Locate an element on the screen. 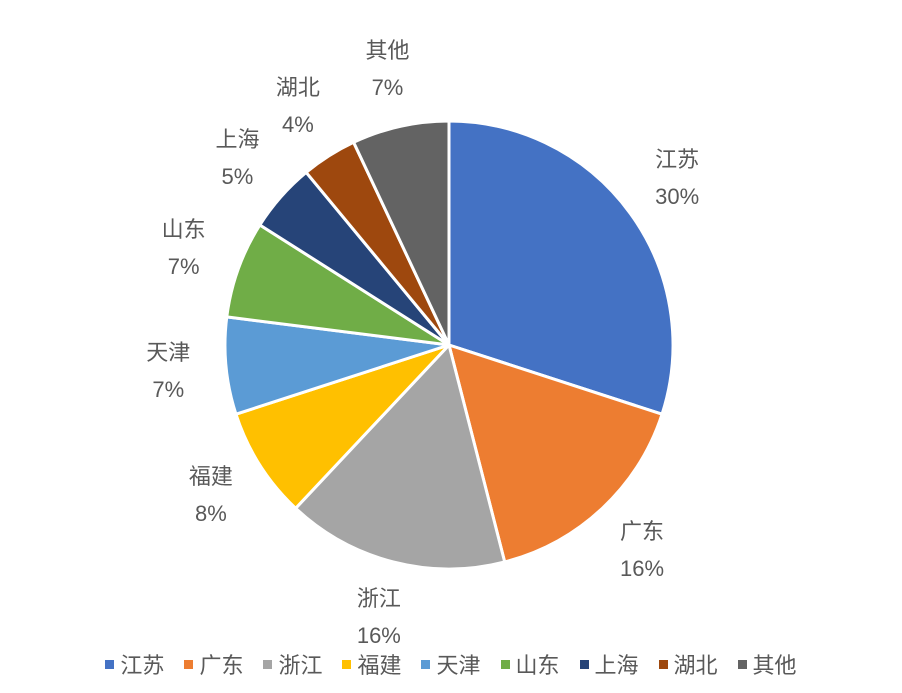 This screenshot has width=902, height=693. legend-item: 福建 is located at coordinates (371, 664).